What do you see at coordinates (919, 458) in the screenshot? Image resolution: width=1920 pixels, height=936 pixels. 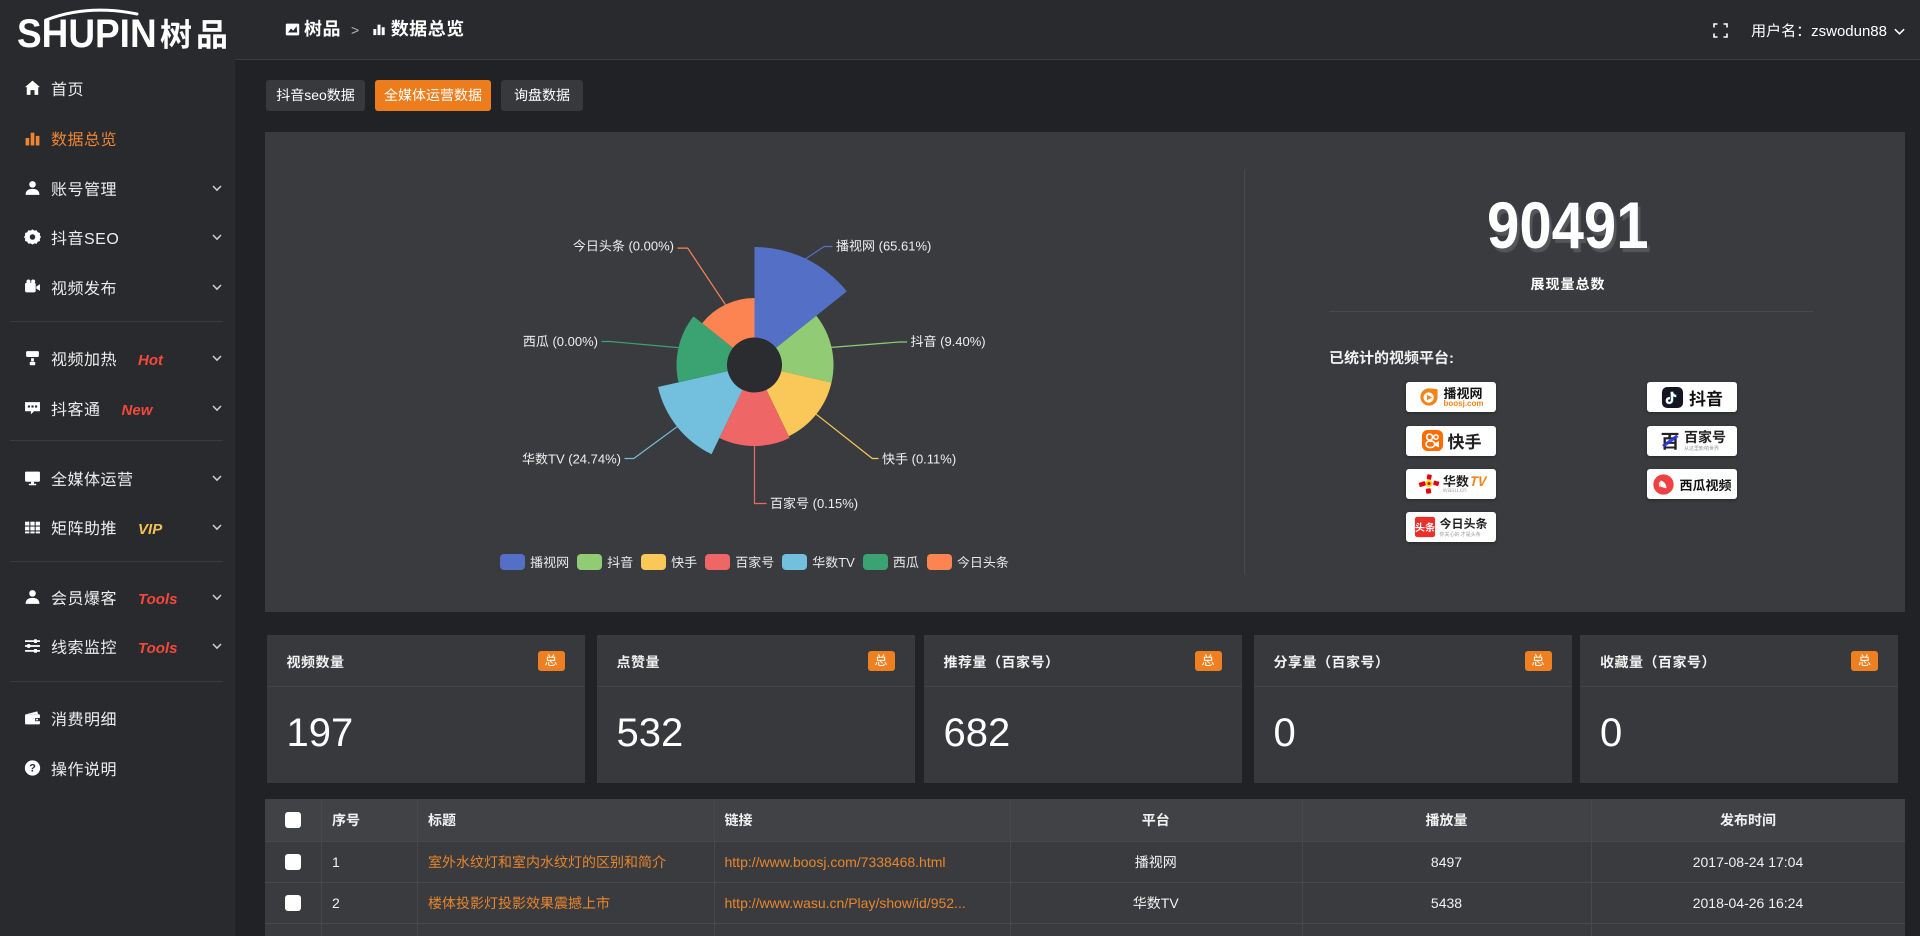 I see `svg-text: 快手 (0.11%)` at bounding box center [919, 458].